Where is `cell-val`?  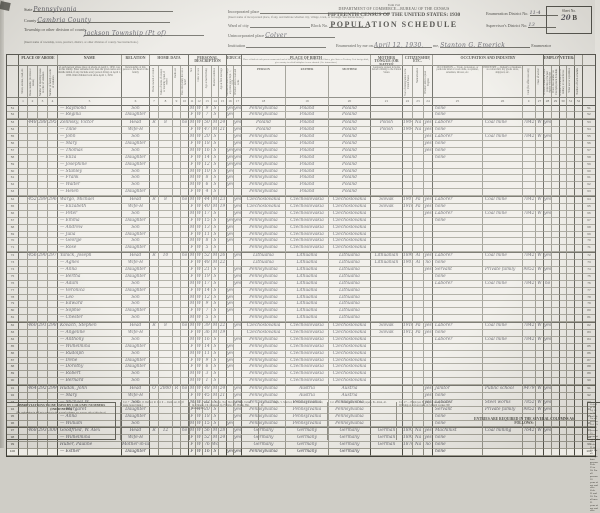 cell-val is located at coordinates (166, 178).